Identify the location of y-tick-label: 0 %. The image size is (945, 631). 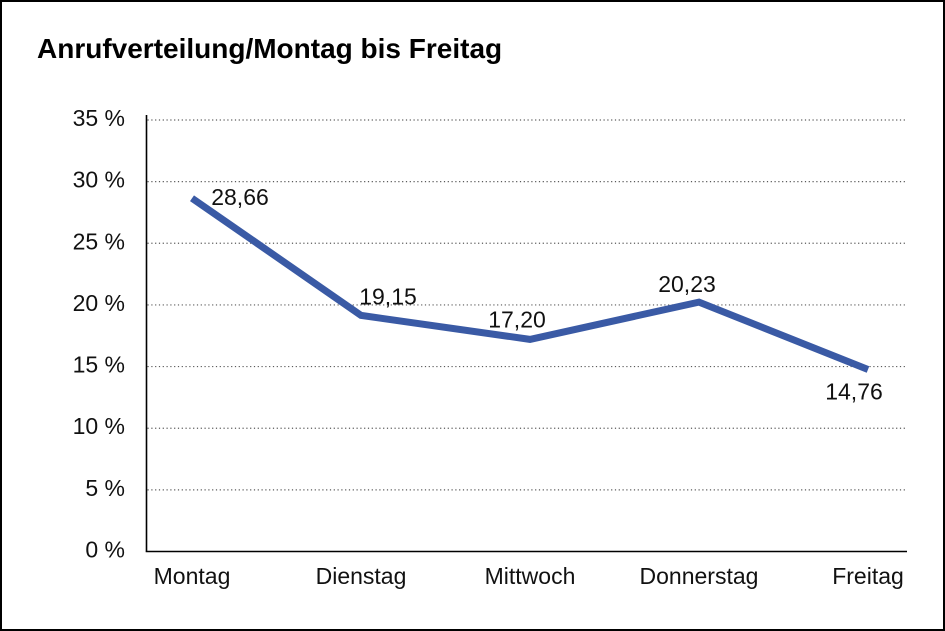
(105, 550).